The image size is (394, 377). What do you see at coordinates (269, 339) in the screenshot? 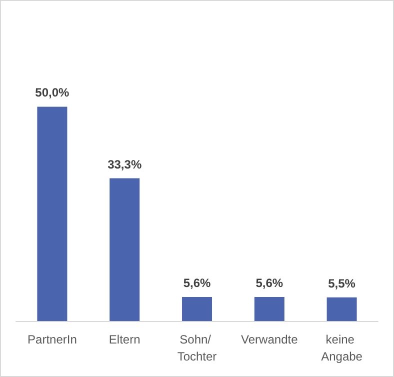
I see `x-tick-label: Verwandte` at bounding box center [269, 339].